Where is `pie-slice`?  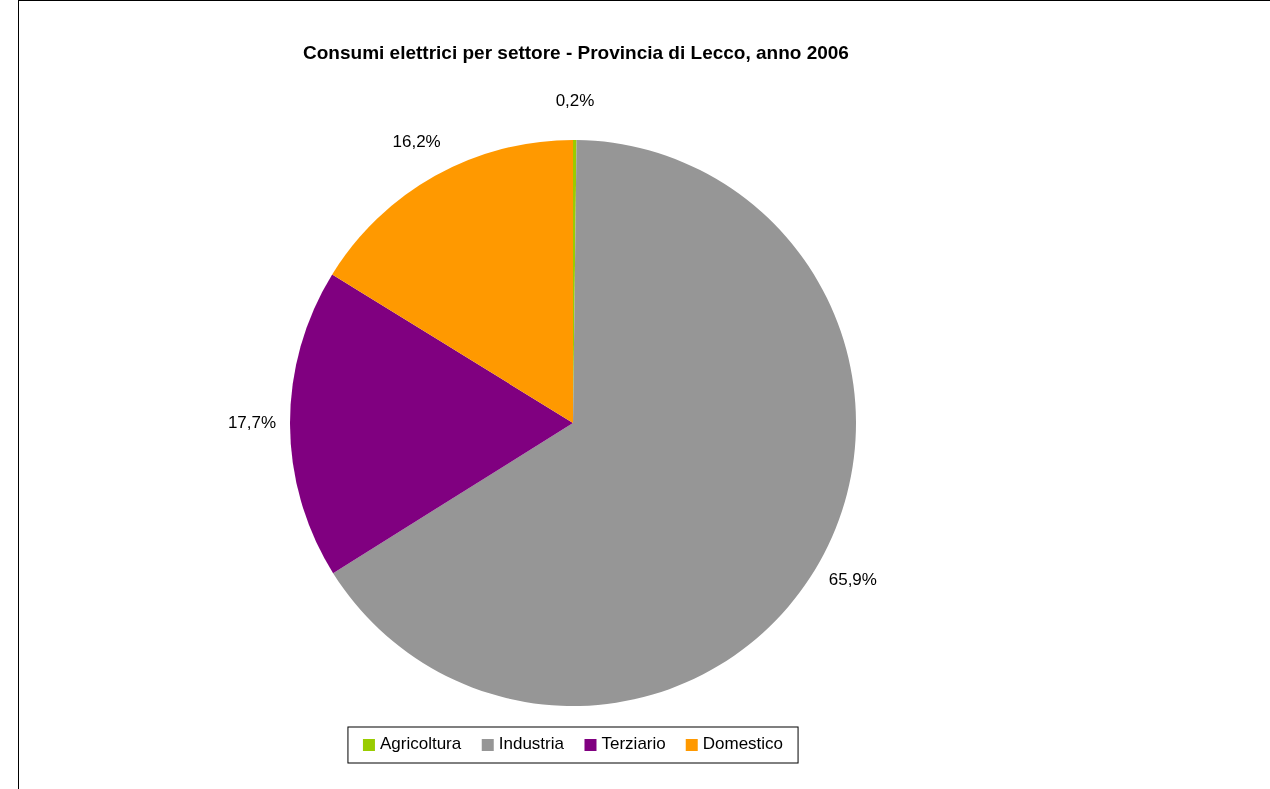
pie-slice is located at coordinates (431, 424).